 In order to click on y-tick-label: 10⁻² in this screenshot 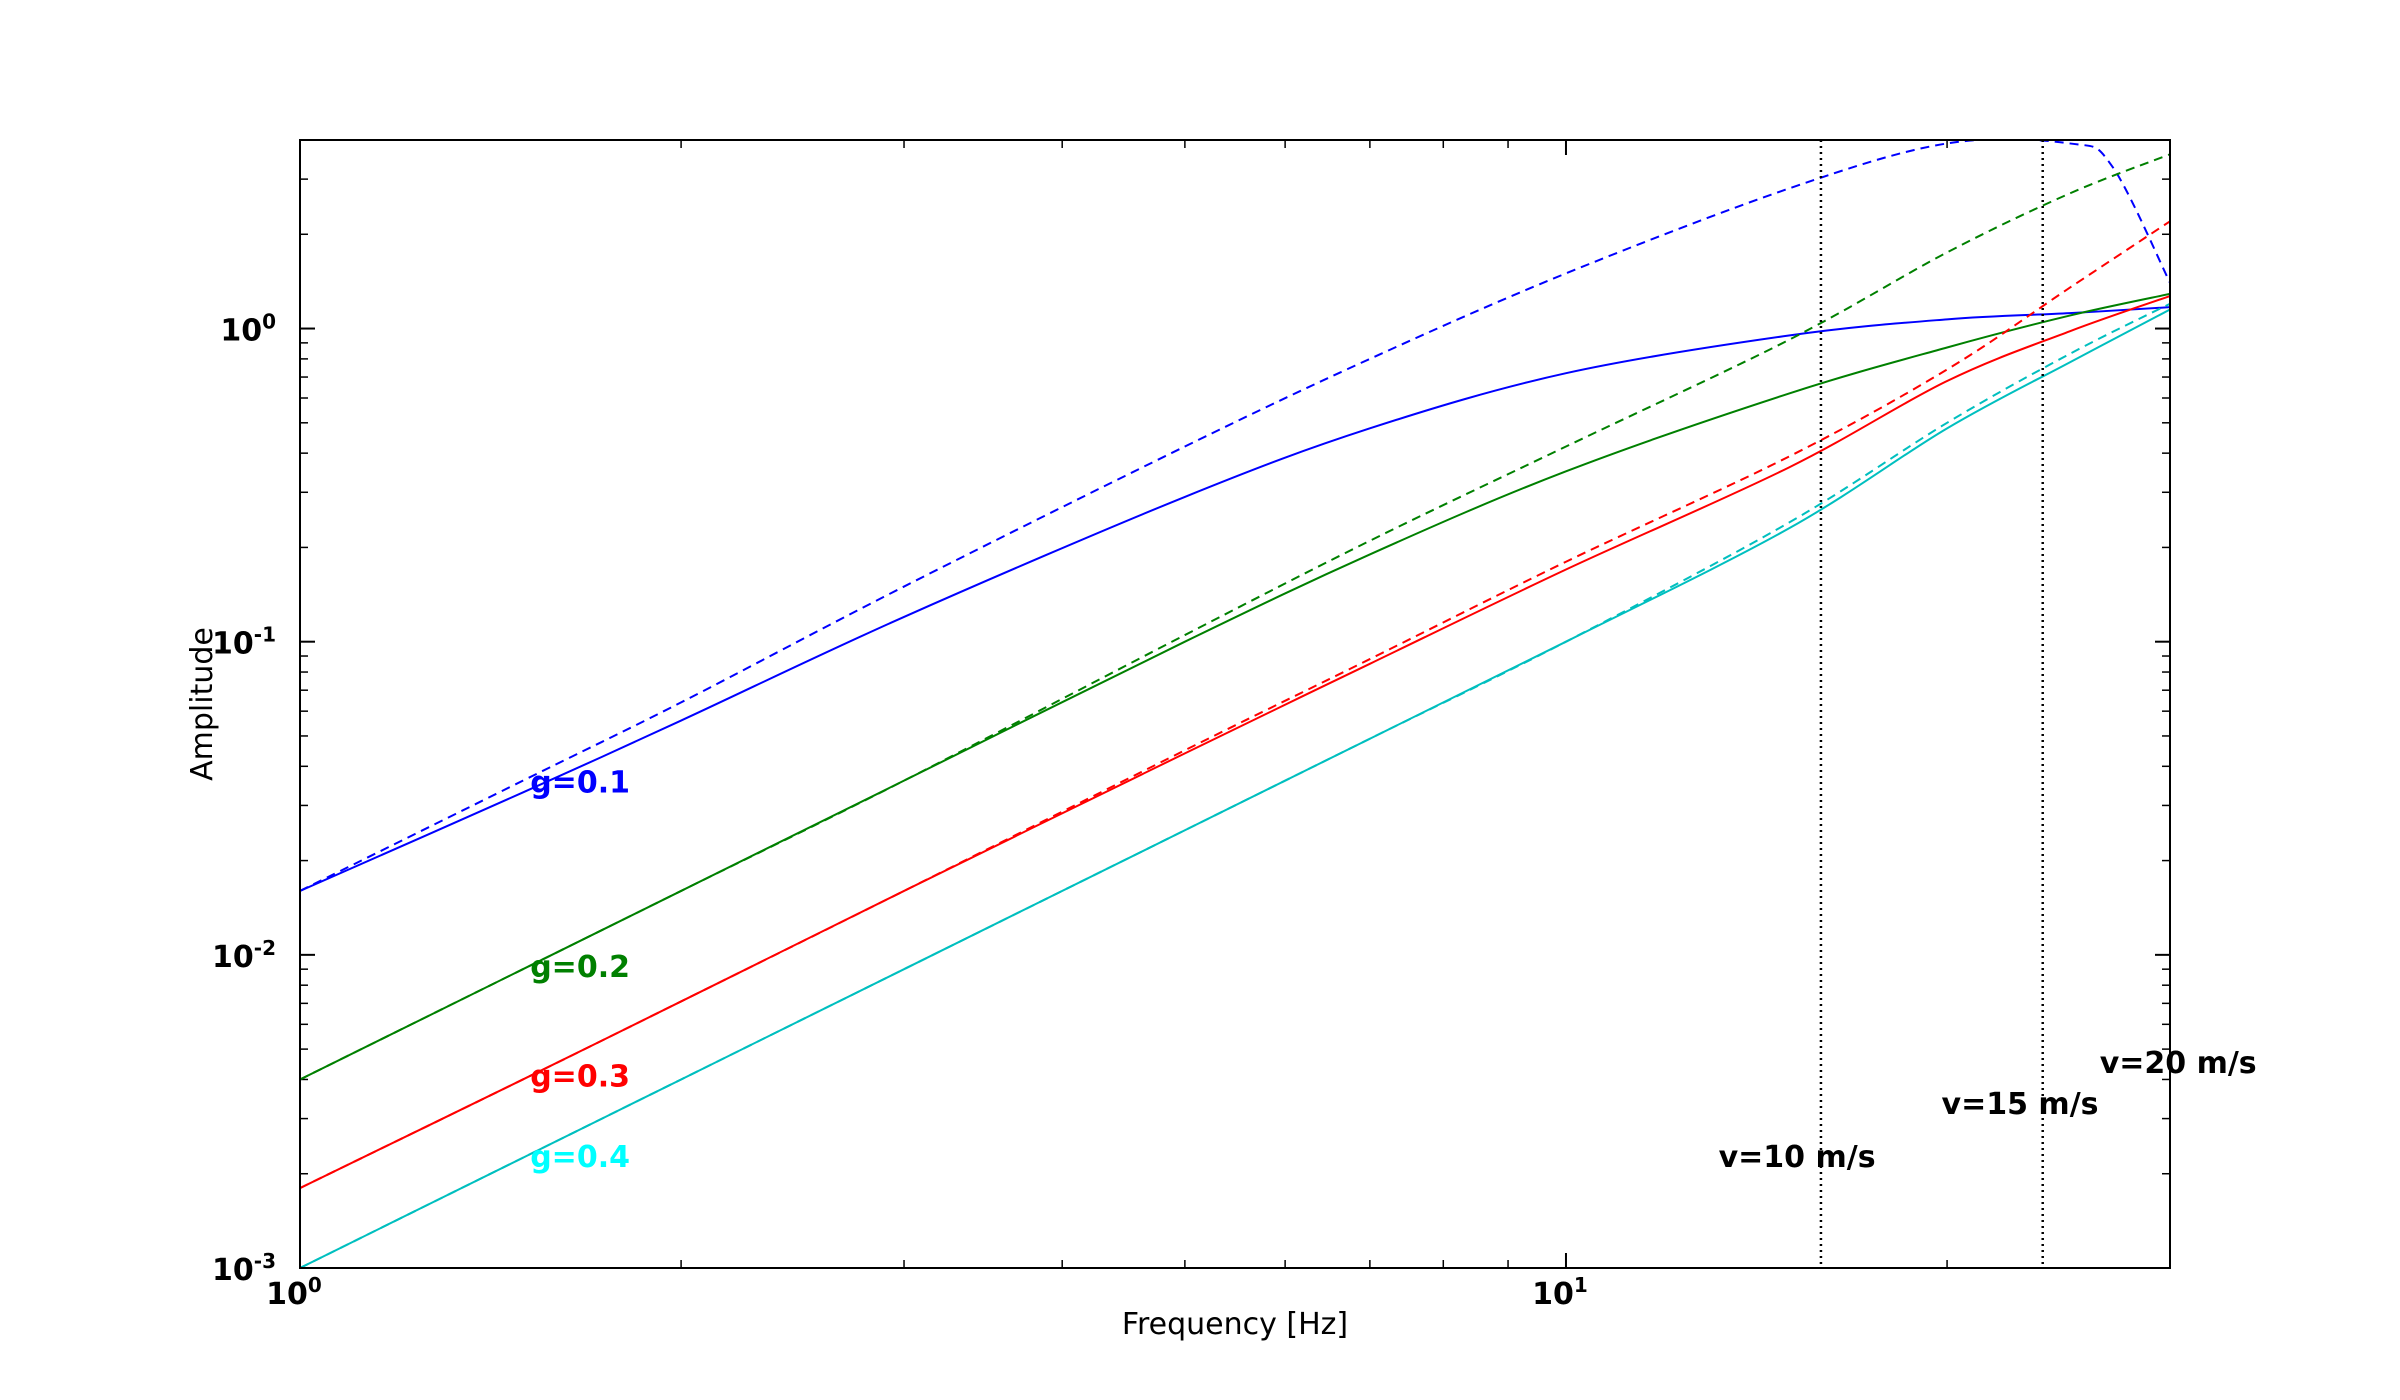, I will do `click(244, 955)`.